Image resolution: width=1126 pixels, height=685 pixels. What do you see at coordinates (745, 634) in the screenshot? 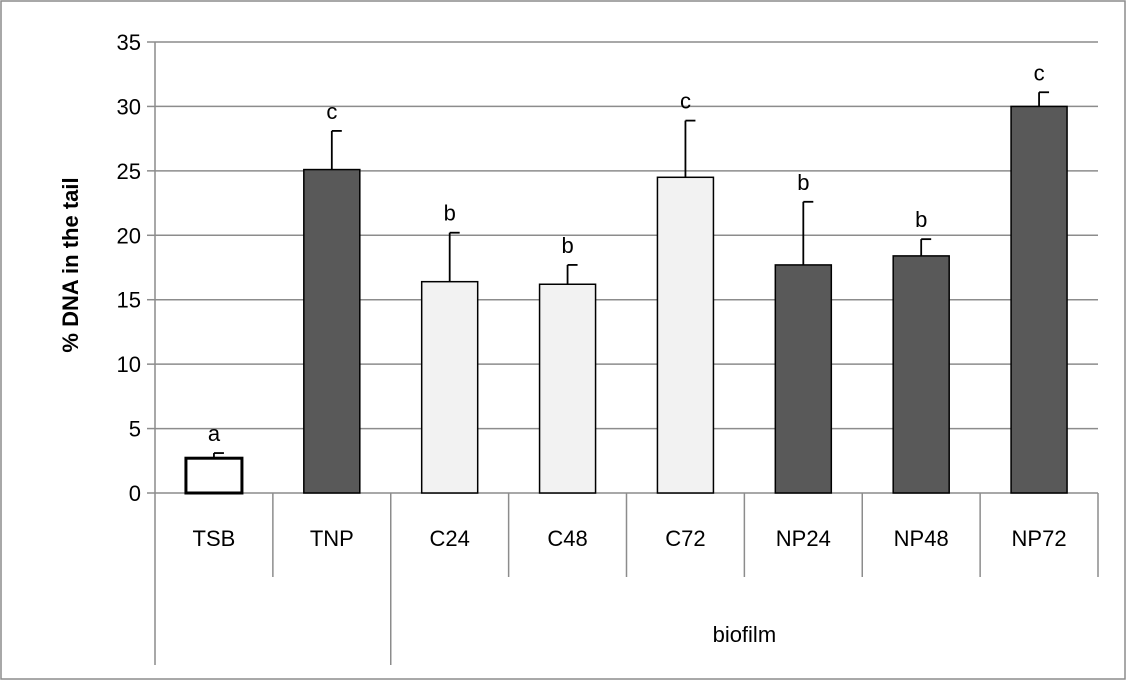
I see `group-label-biofilm: biofilm` at bounding box center [745, 634].